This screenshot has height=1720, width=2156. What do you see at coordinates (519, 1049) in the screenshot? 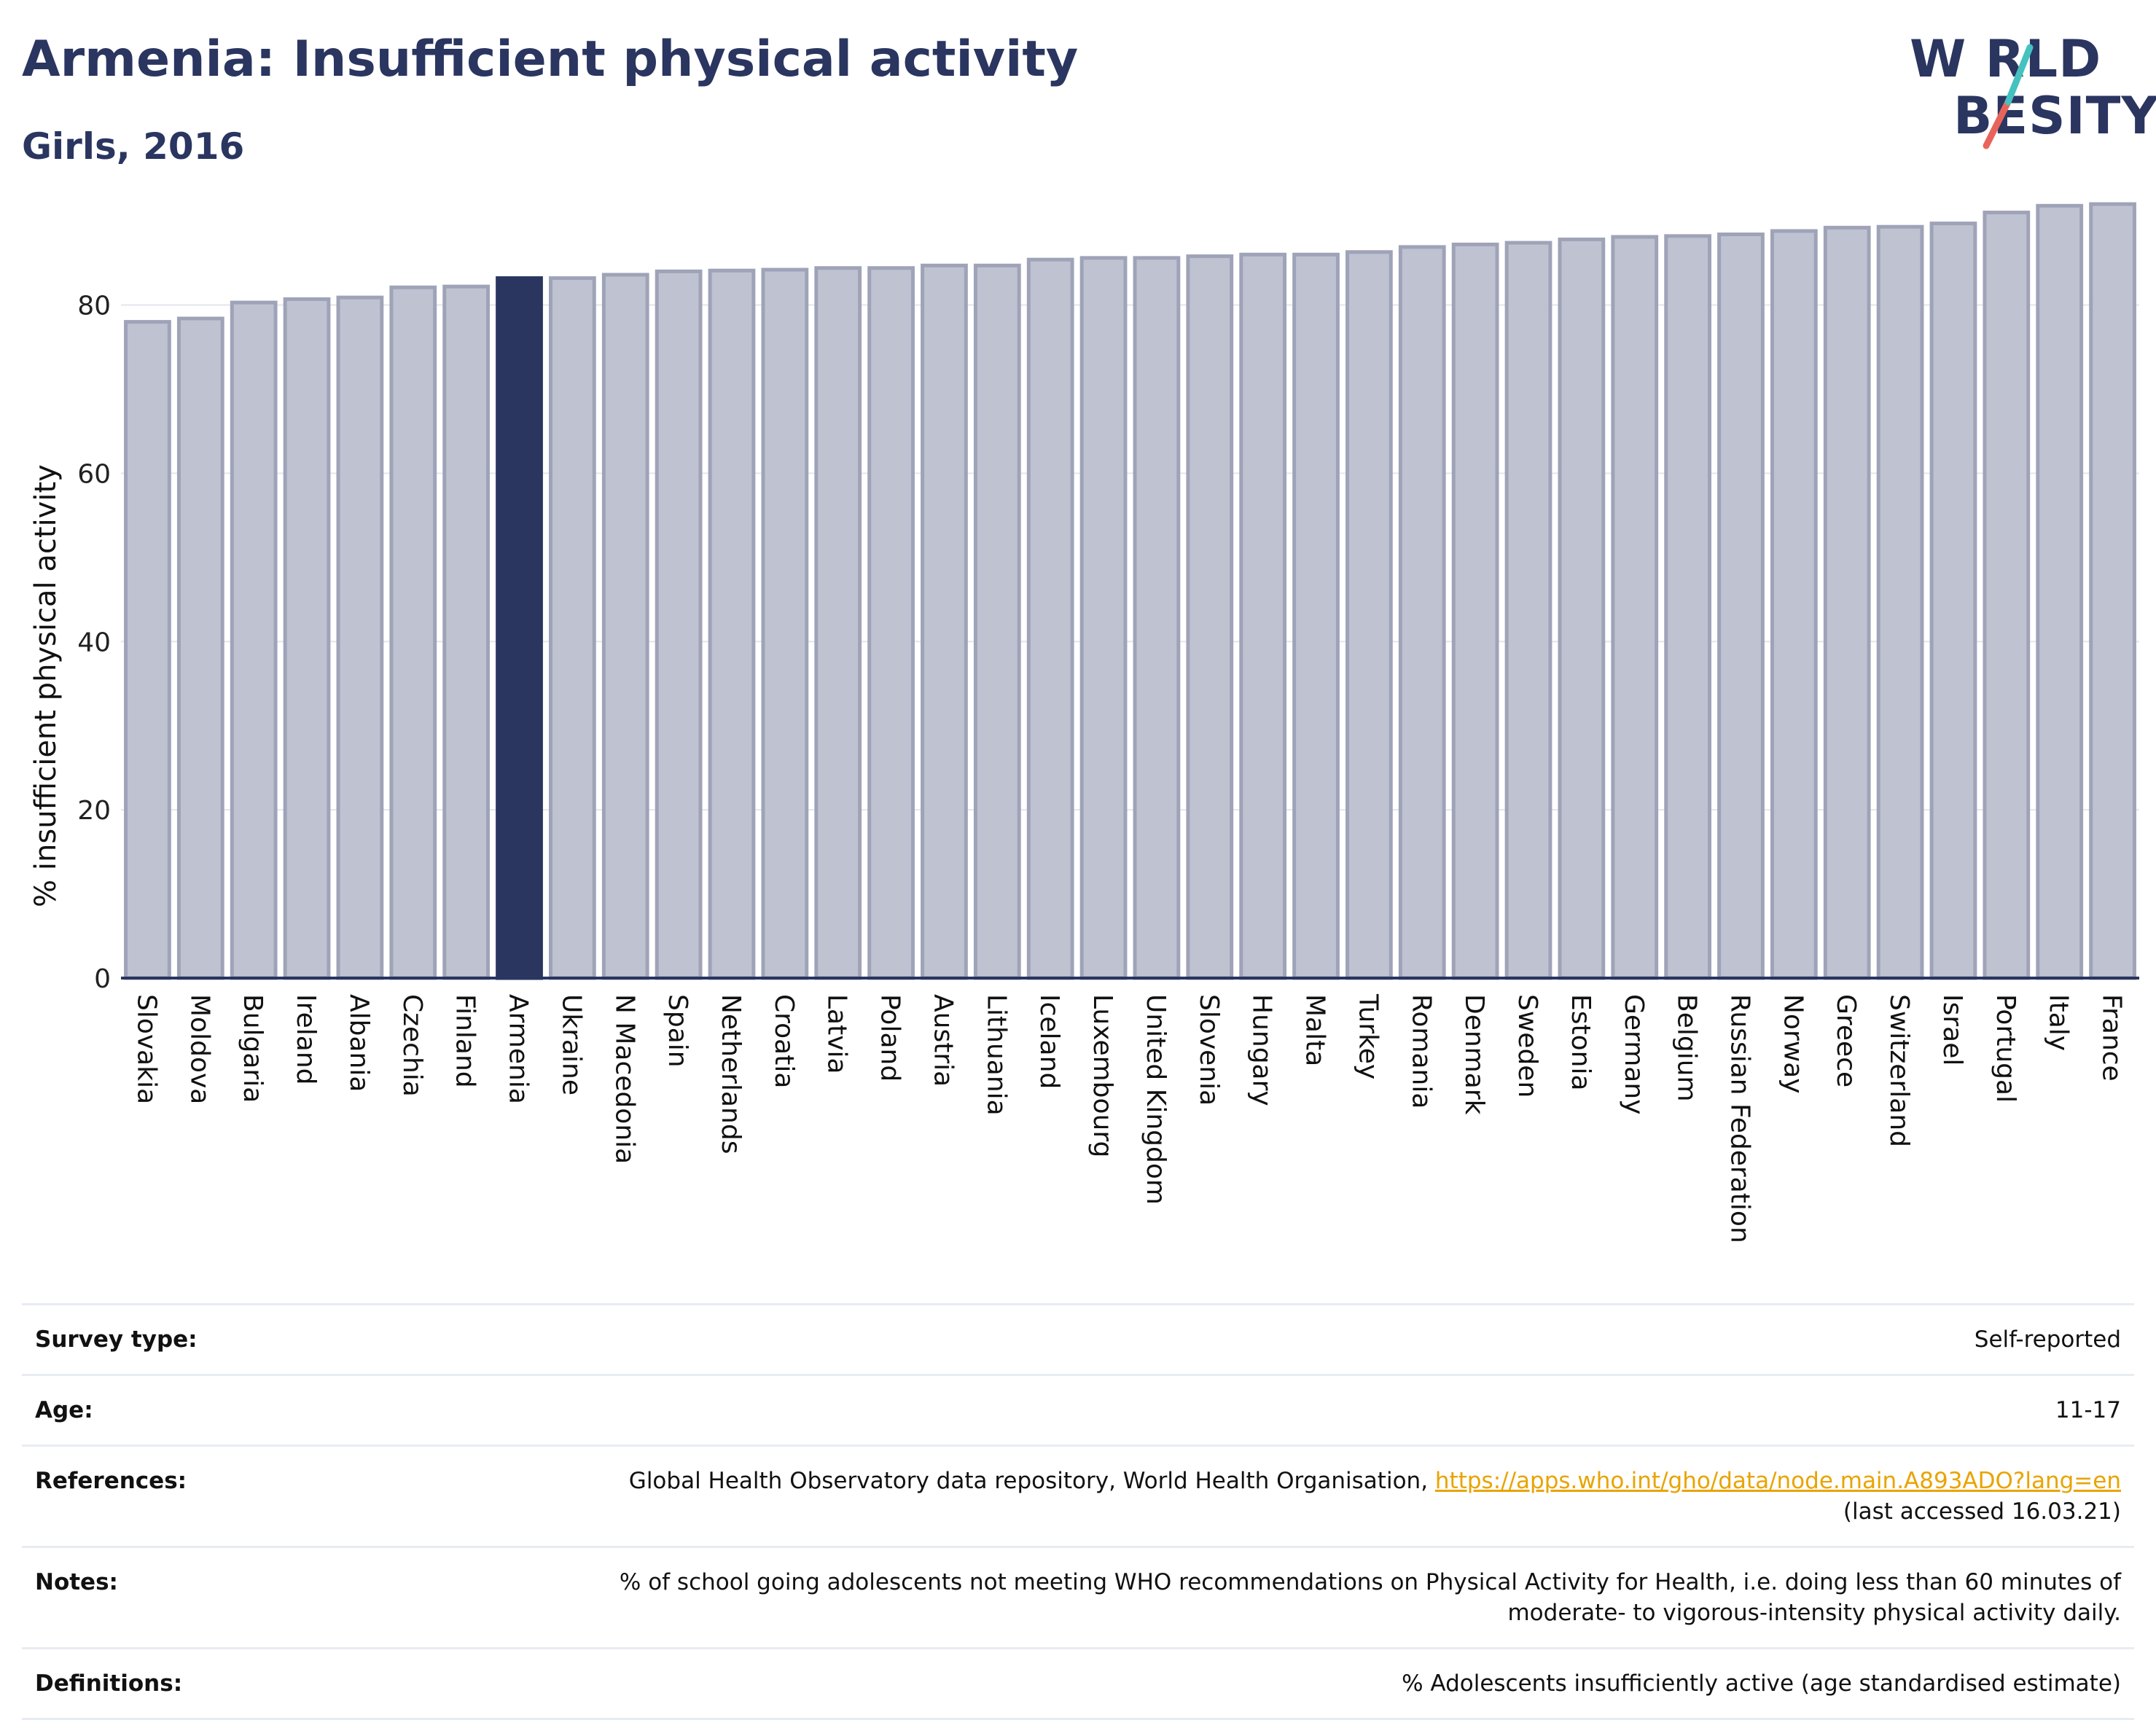
I see `x-tick-label: Armenia` at bounding box center [519, 1049].